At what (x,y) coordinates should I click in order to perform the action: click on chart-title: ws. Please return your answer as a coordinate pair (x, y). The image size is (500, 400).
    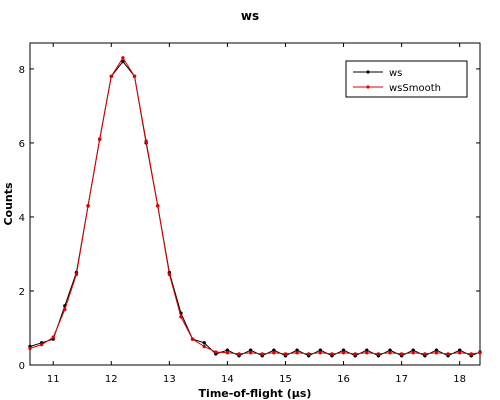
    Looking at the image, I should click on (250, 16).